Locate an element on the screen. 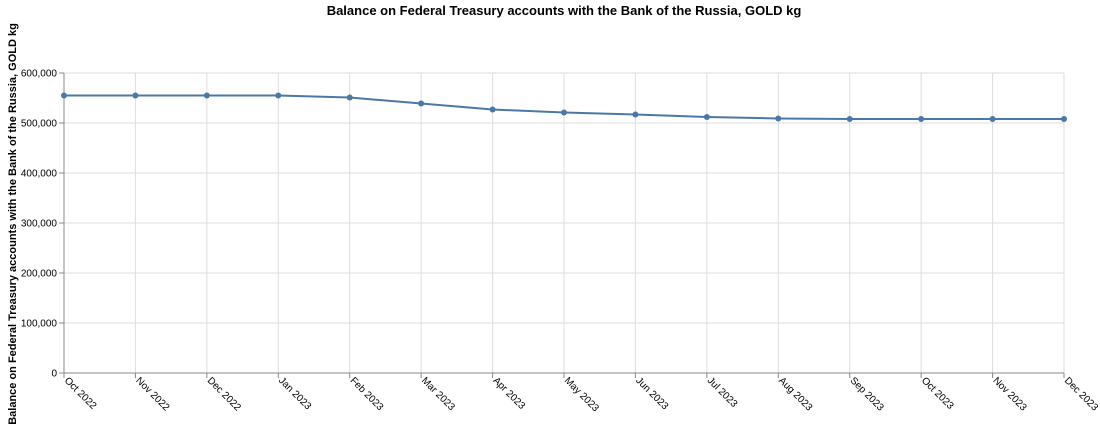  x-tick-label: Jul 2023 is located at coordinates (722, 392).